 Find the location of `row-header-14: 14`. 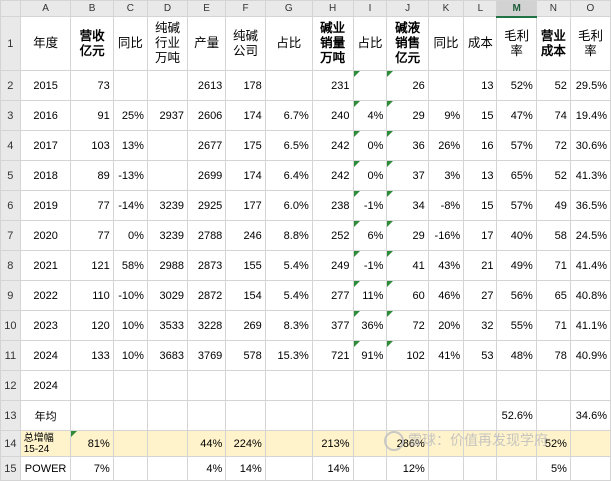

row-header-14: 14 is located at coordinates (10, 443).